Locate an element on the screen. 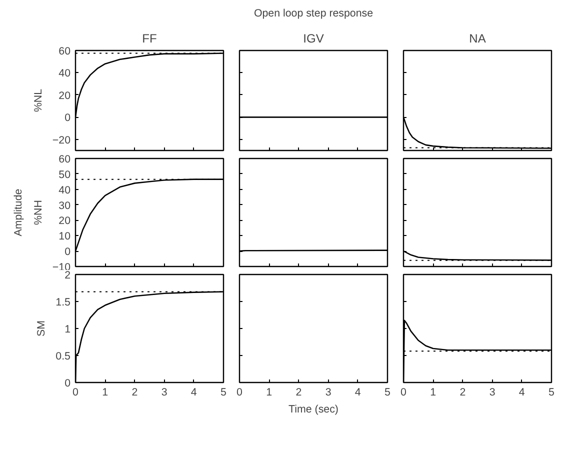  y-tick-label: 0.5 is located at coordinates (63, 356).